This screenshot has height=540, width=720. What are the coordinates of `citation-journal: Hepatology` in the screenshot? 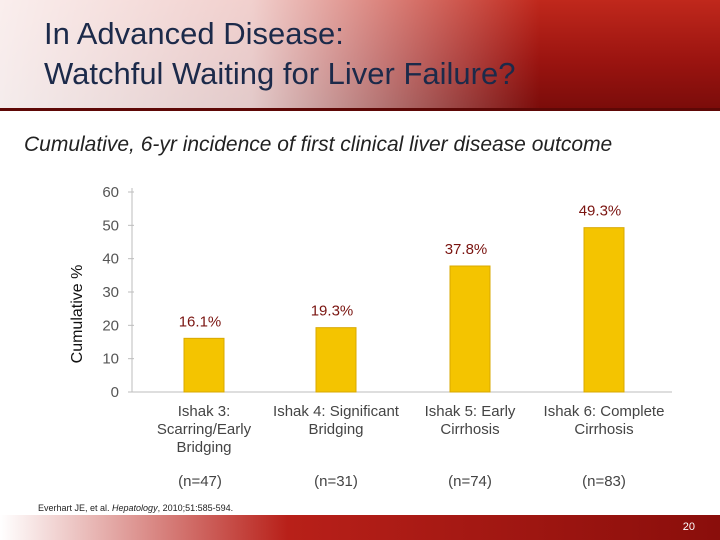 It's located at (135, 508).